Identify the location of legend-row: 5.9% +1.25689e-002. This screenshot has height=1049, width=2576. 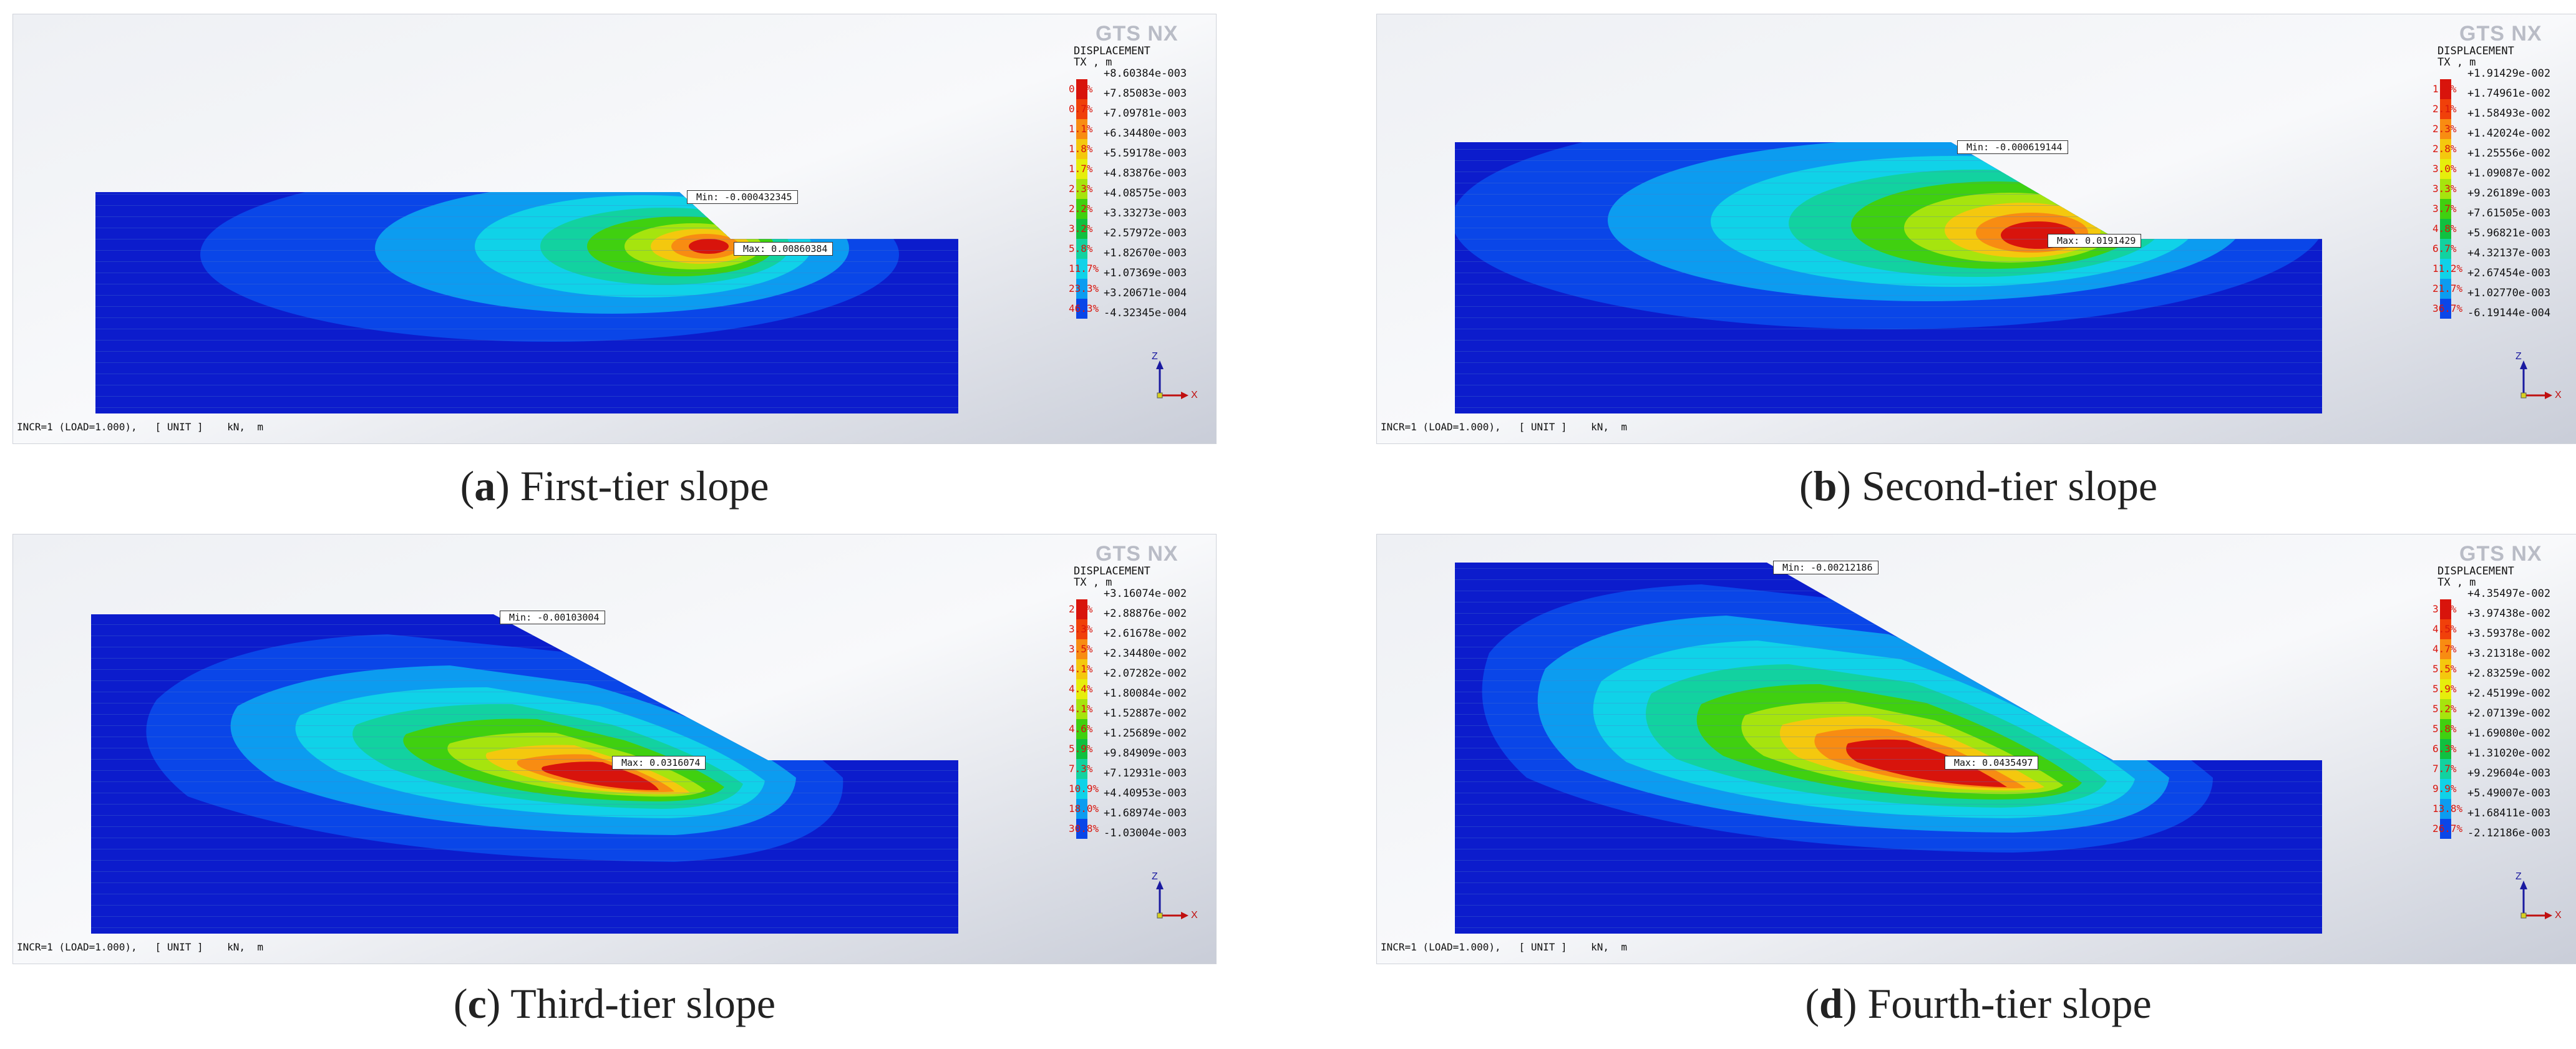
(1143, 743).